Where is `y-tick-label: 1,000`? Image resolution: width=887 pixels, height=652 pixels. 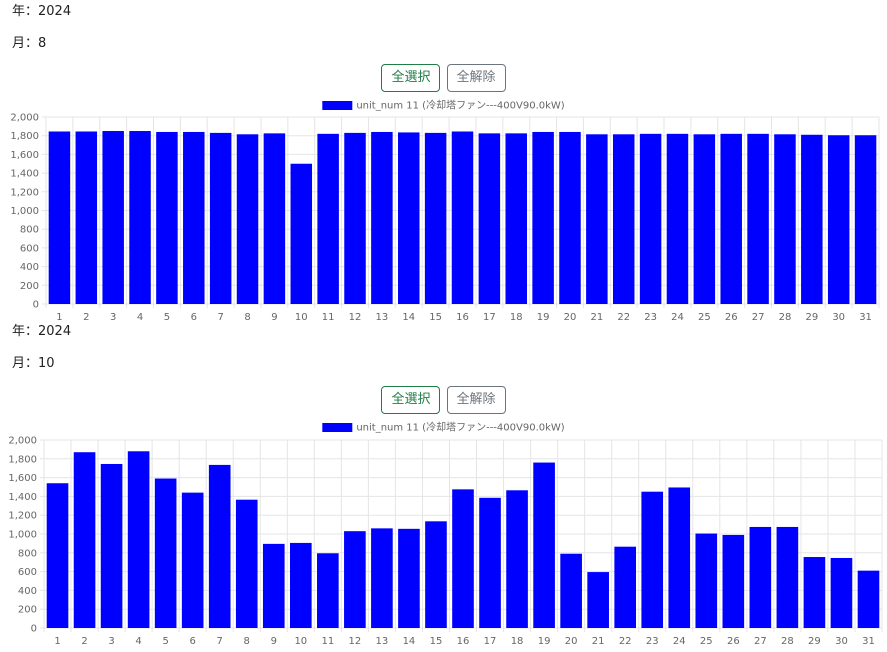 y-tick-label: 1,000 is located at coordinates (24, 211).